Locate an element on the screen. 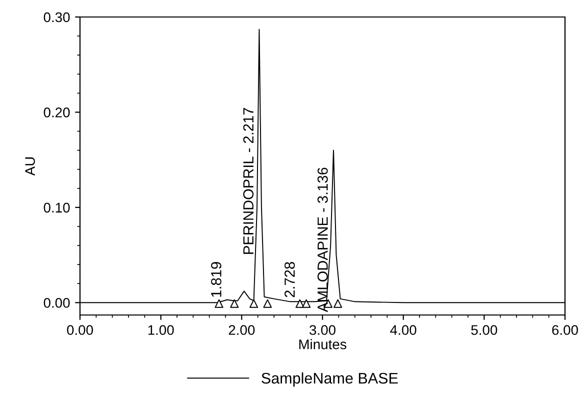  x-tick-label: 3.00 is located at coordinates (323, 330).